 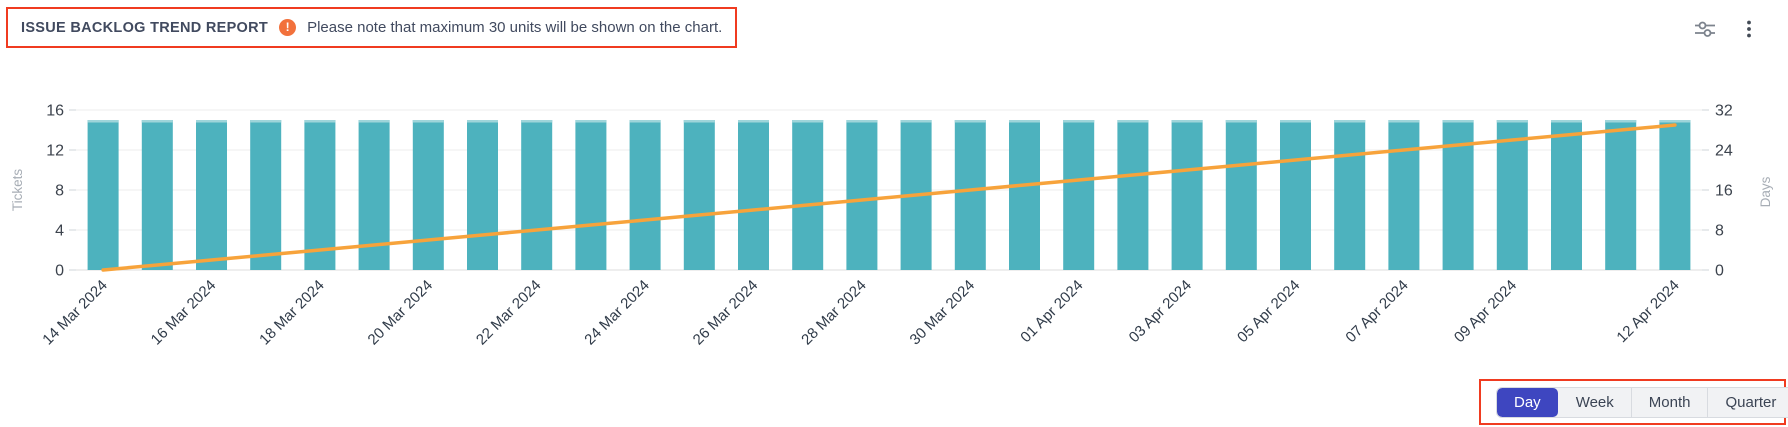 I want to click on filter-sliders-glyph, so click(x=1705, y=29).